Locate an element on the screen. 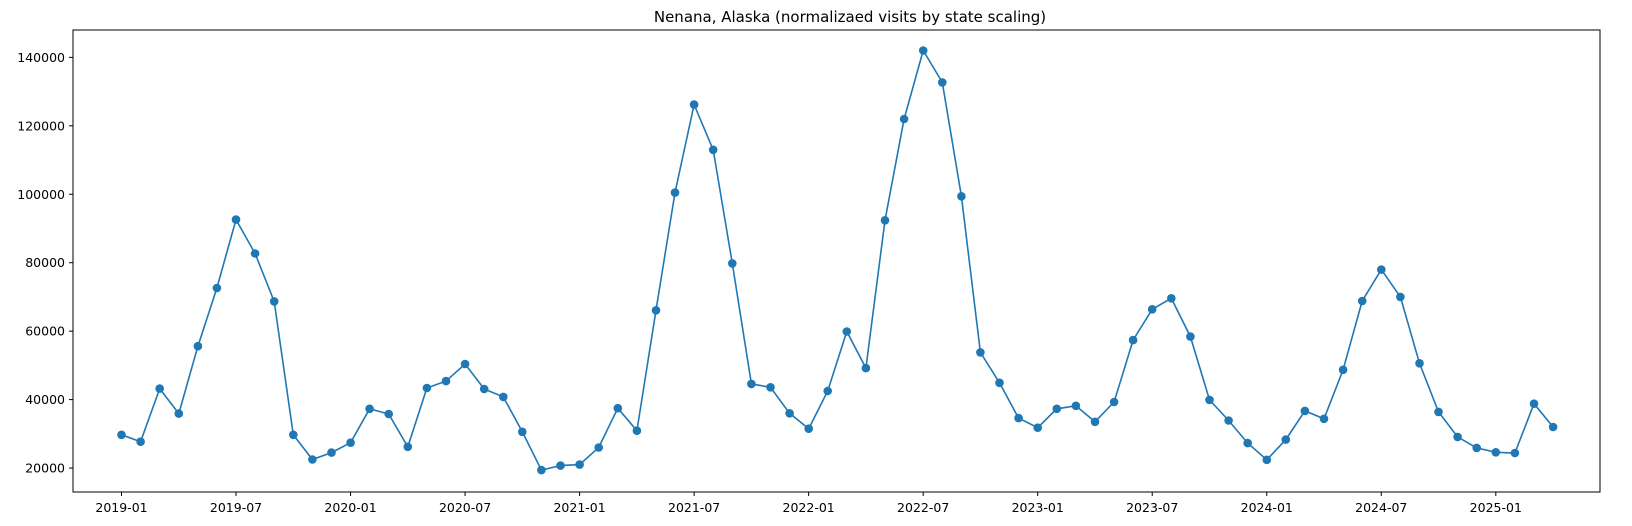  x-tick-label: 2019-01 is located at coordinates (121, 507).